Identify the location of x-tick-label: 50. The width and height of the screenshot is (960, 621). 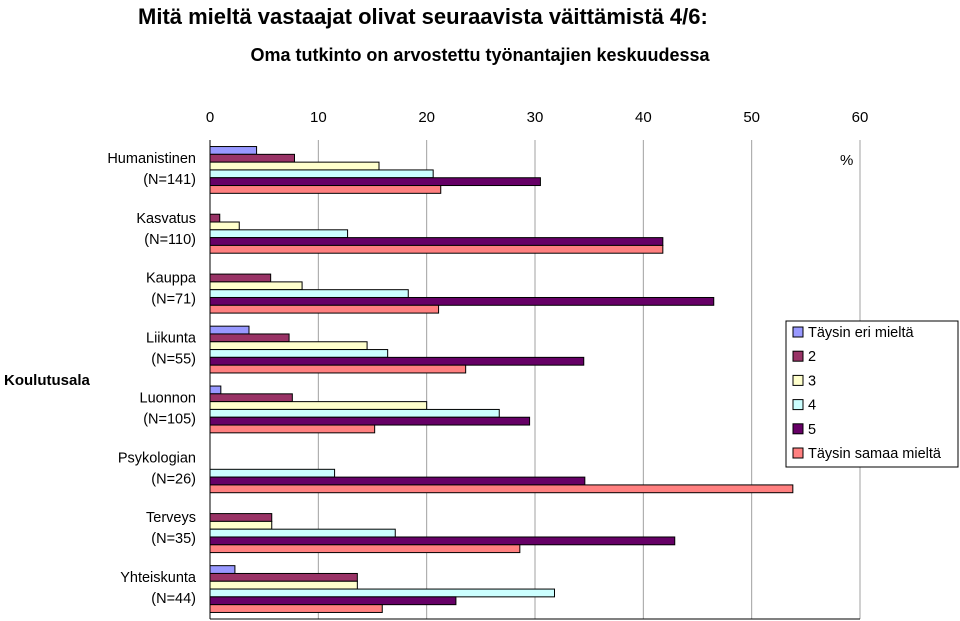
(751, 117).